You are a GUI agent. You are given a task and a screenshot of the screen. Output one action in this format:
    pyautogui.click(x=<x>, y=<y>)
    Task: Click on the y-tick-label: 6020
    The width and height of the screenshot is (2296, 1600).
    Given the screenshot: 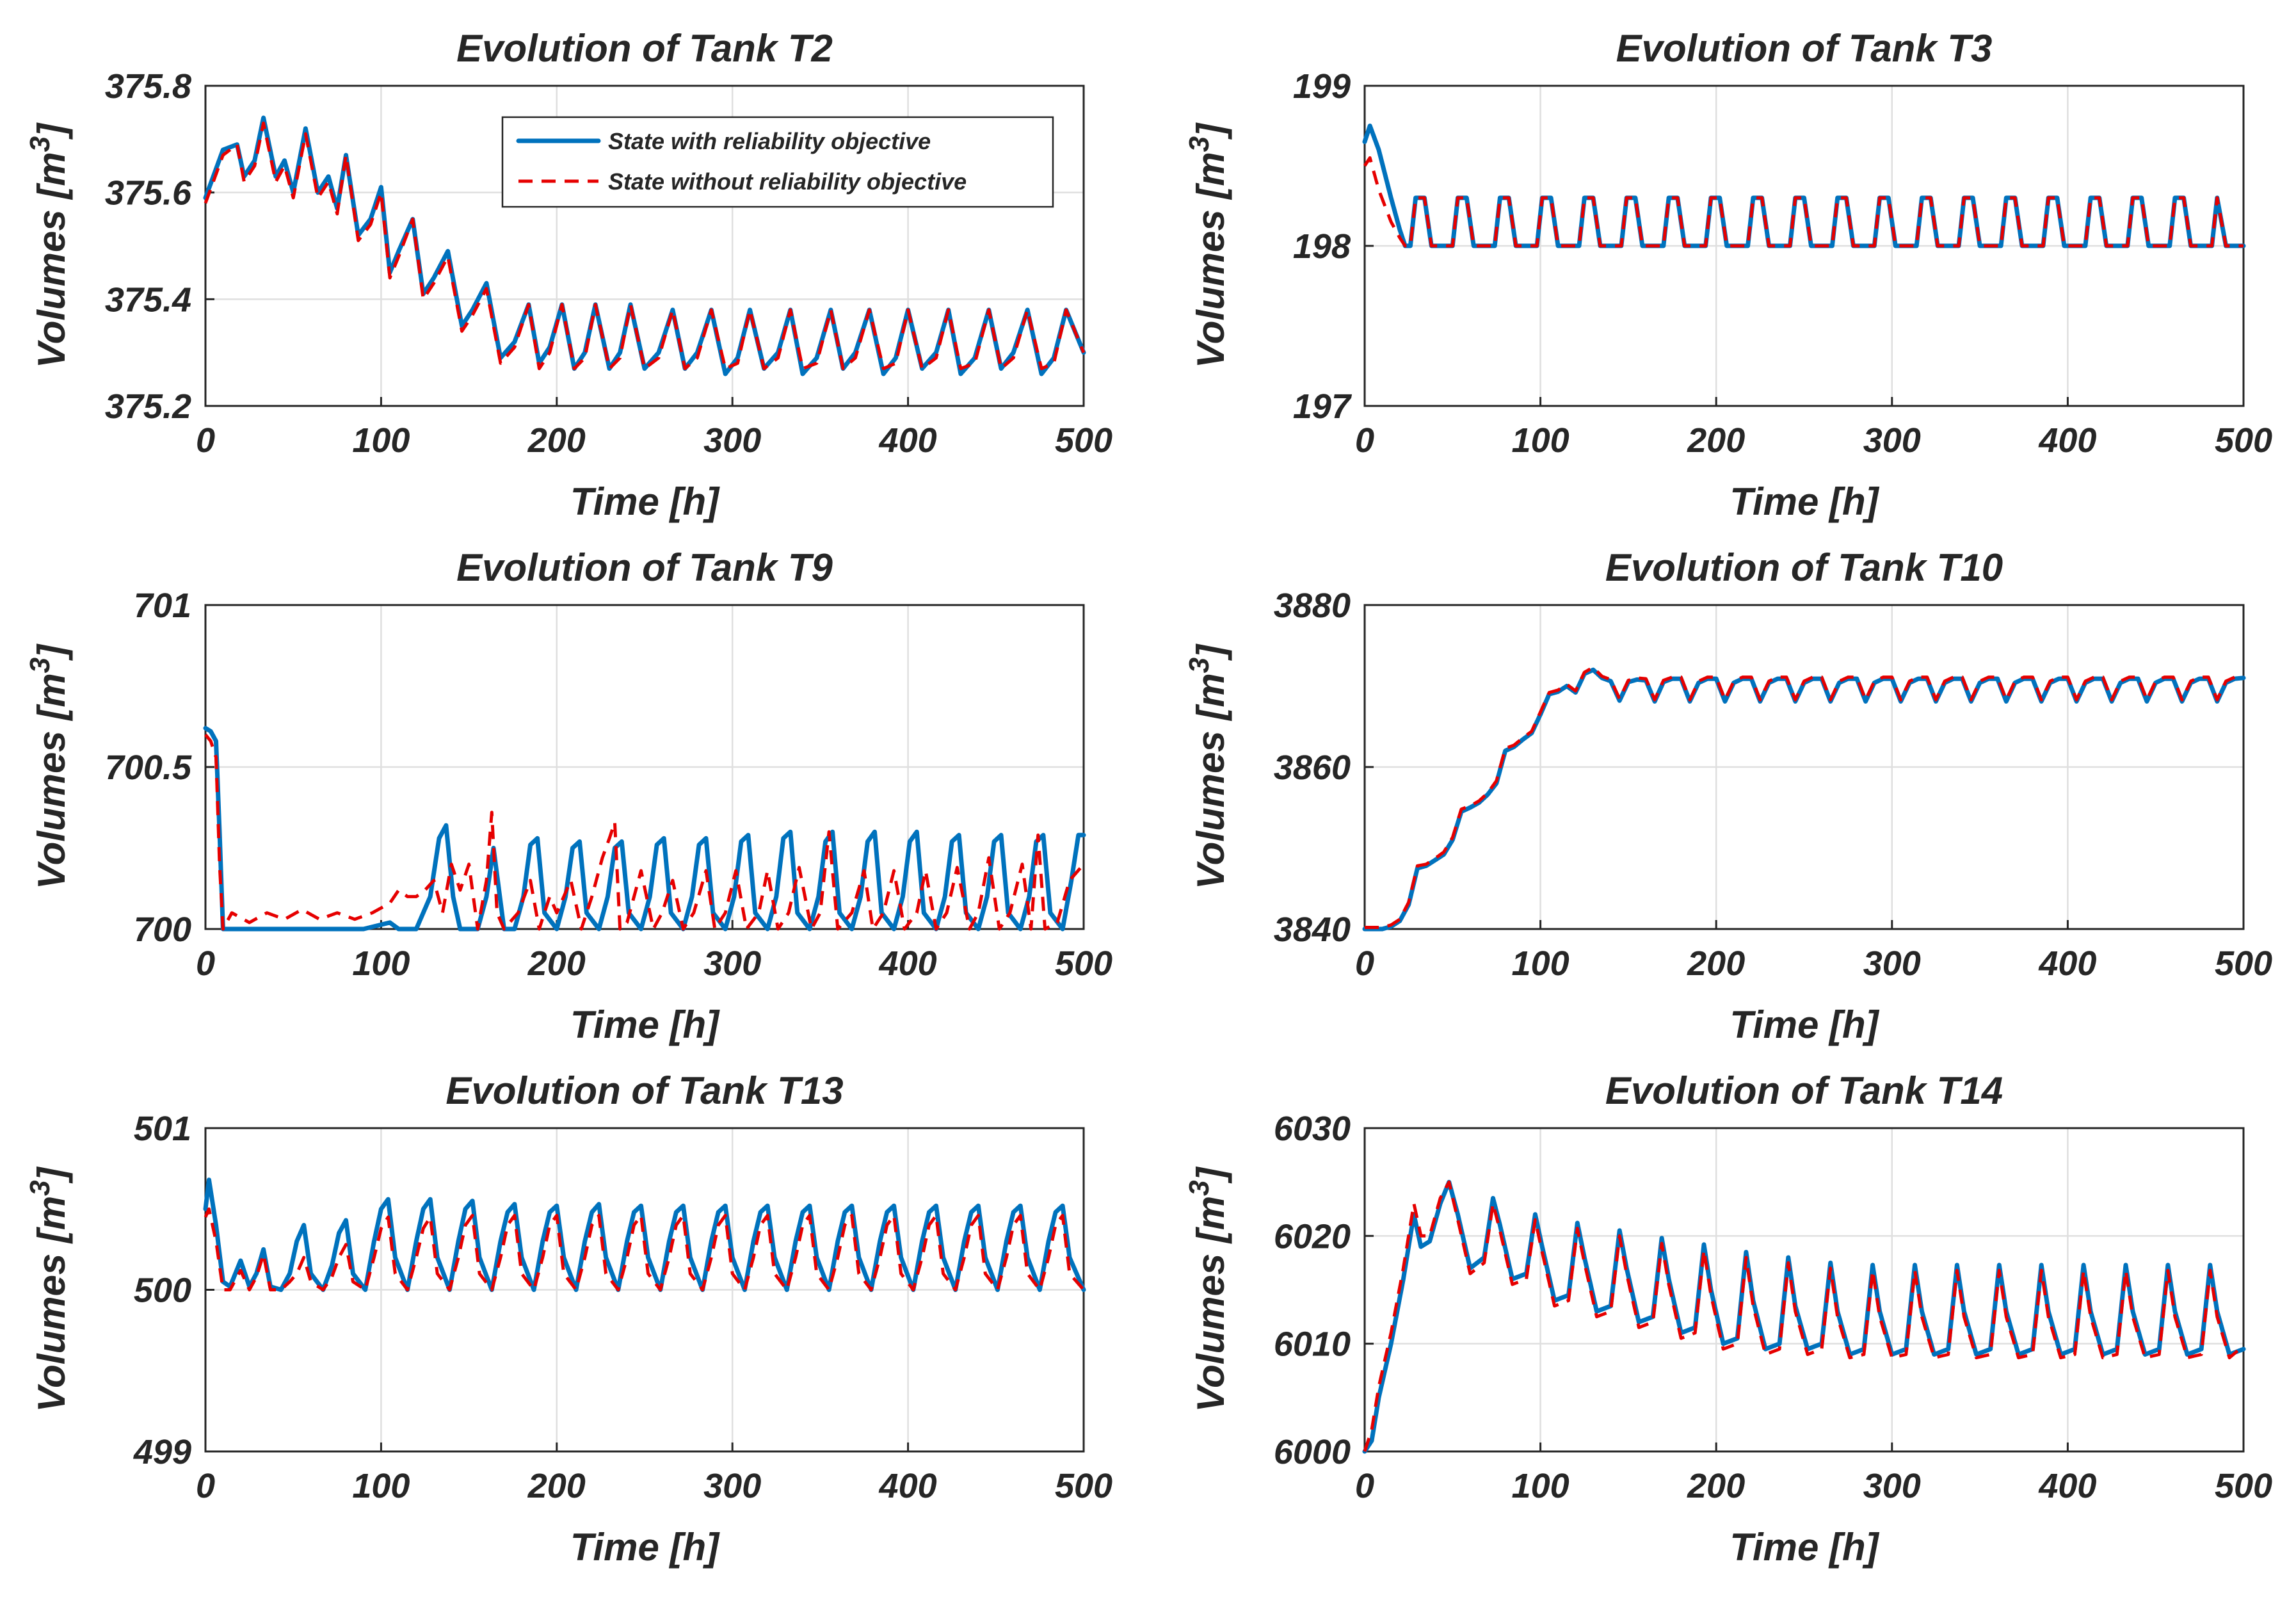 What is the action you would take?
    pyautogui.click(x=1313, y=1236)
    